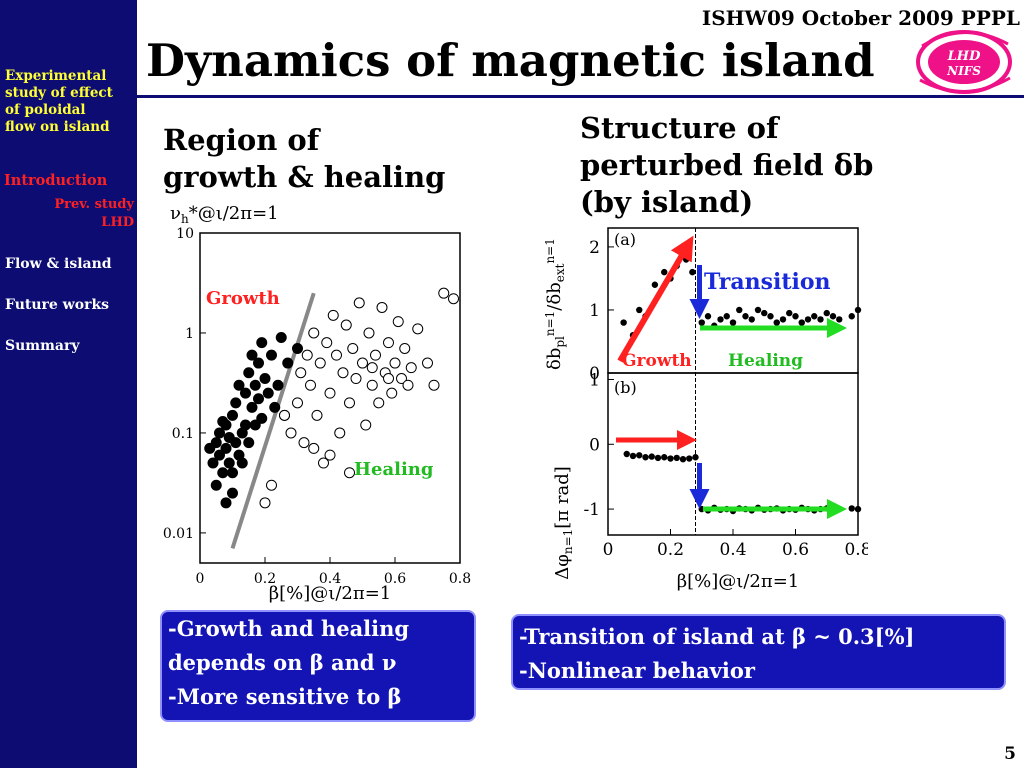  I want to click on sidebar-topic-line-4: flow on island, so click(57, 127).